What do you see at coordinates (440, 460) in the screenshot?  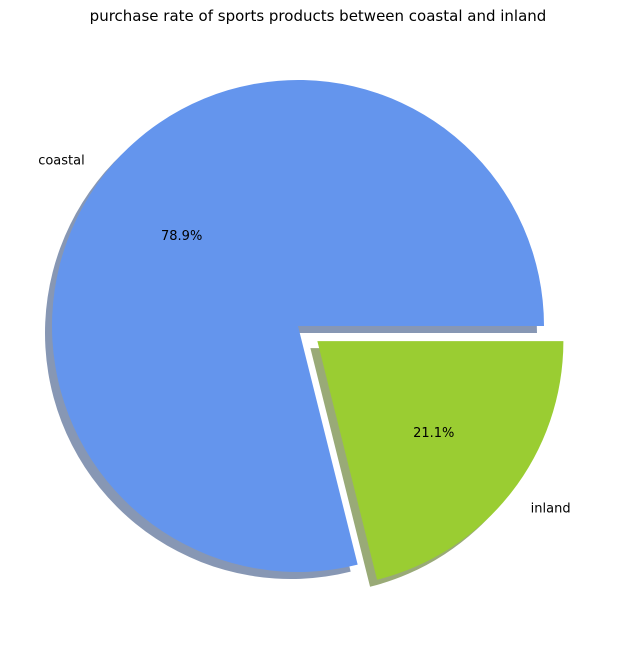 I see `slice-inland` at bounding box center [440, 460].